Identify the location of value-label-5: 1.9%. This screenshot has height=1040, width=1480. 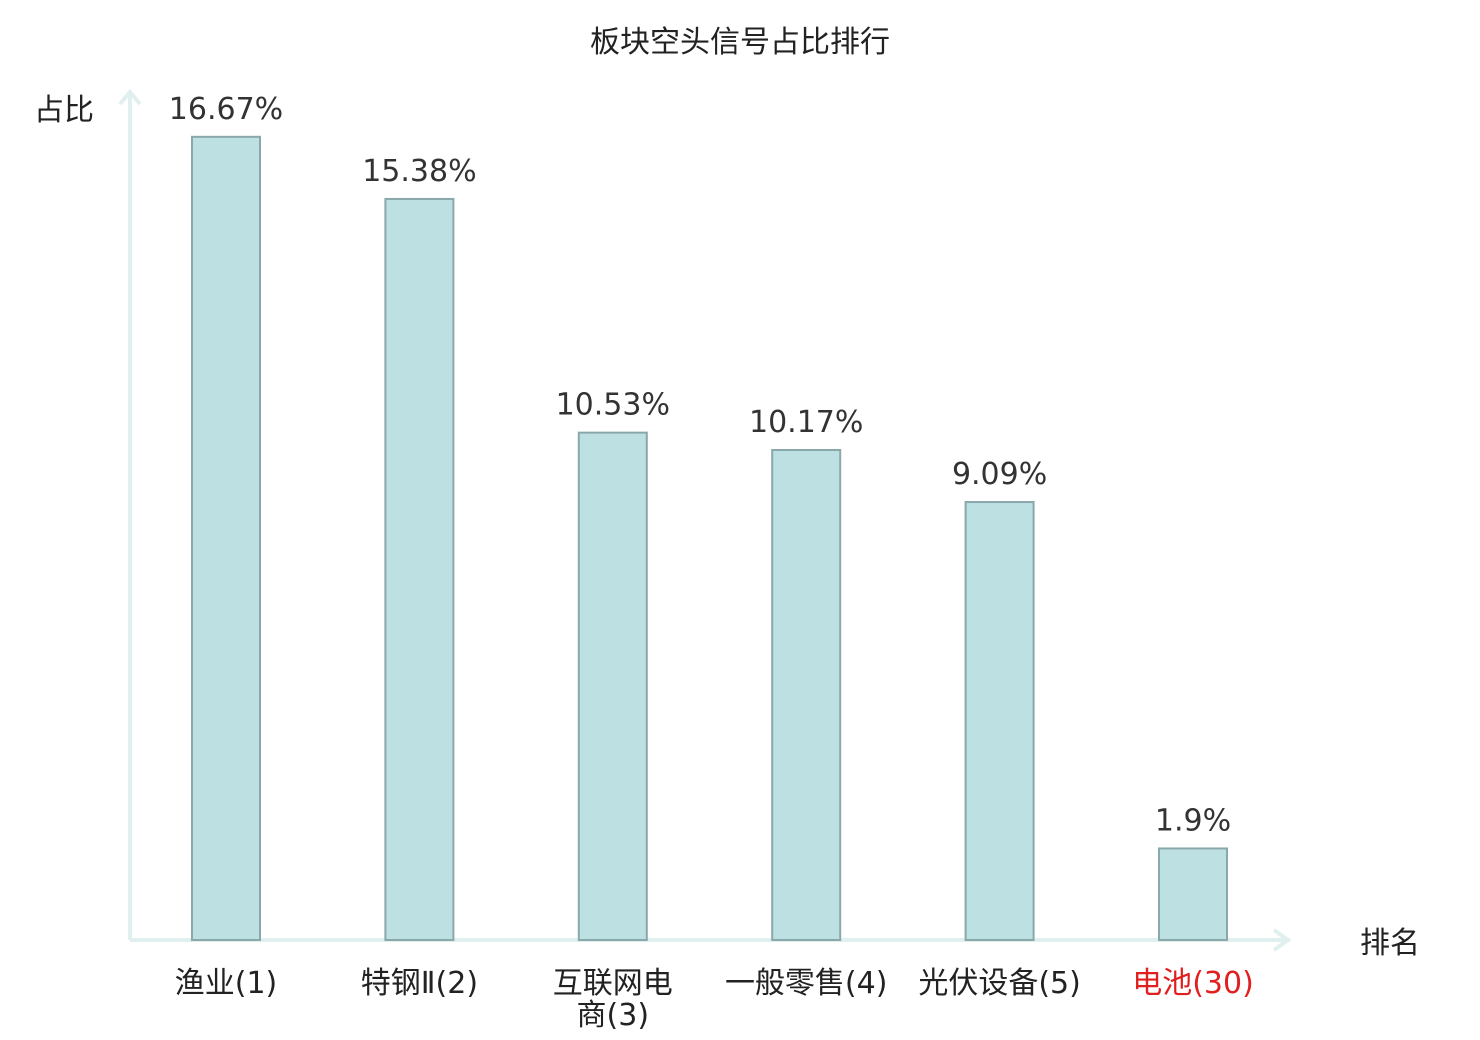
(1193, 820).